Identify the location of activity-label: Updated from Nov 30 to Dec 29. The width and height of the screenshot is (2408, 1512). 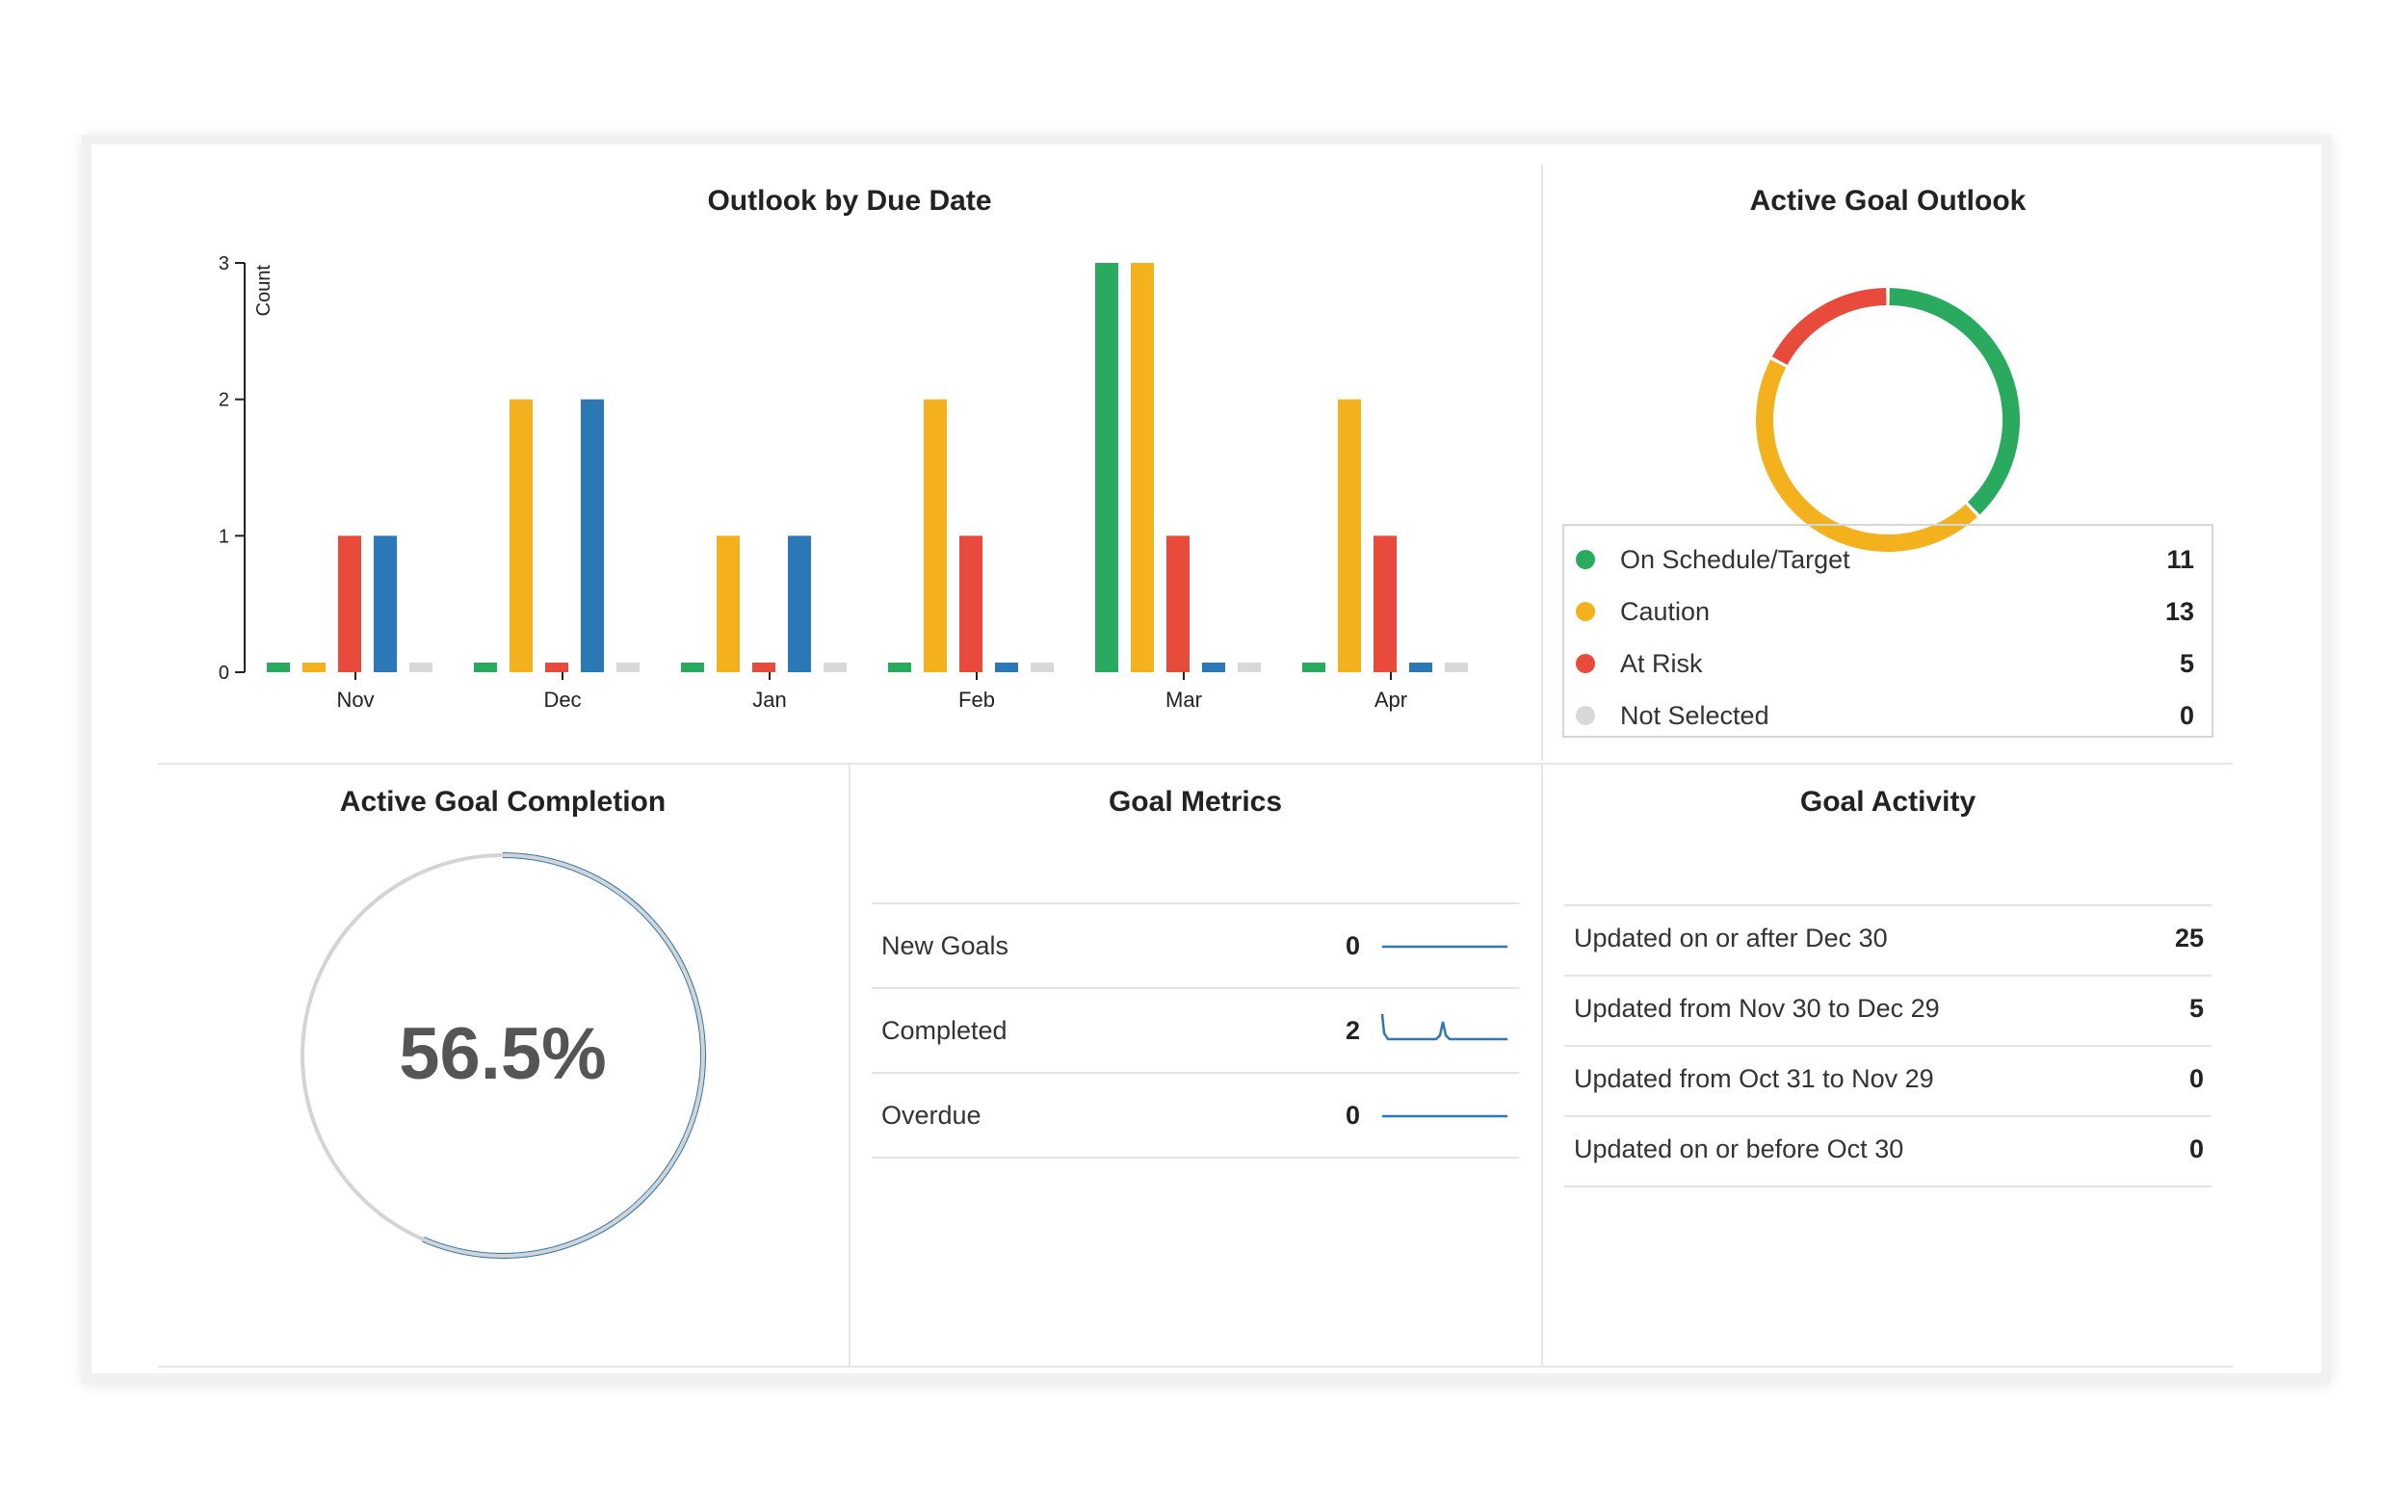
(1757, 1008).